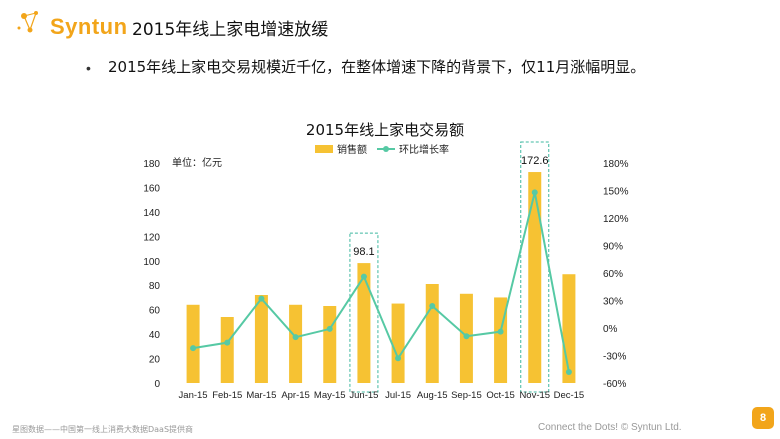 This screenshot has height=439, width=780. Describe the element at coordinates (613, 274) in the screenshot. I see `right-axis-tick-label: 60%` at that location.